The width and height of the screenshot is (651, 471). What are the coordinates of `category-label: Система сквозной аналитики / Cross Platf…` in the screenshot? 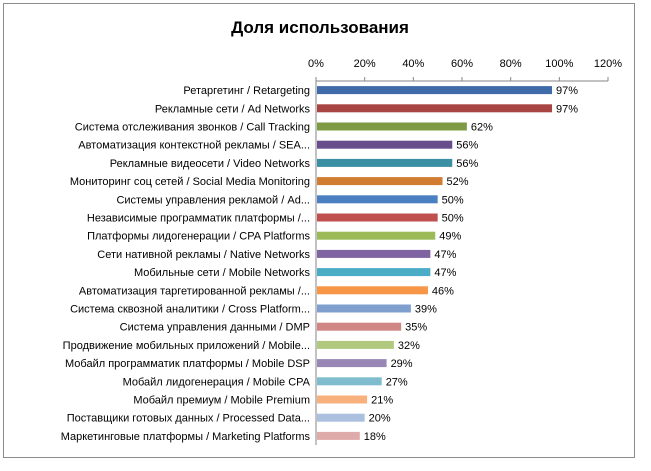 It's located at (190, 310).